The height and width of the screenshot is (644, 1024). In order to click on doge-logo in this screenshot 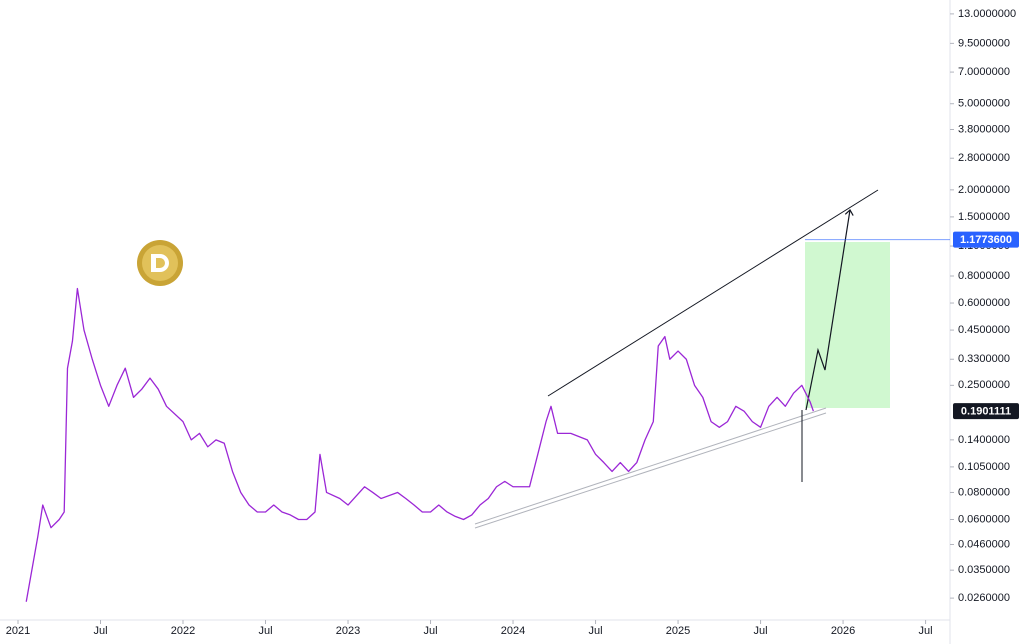, I will do `click(160, 263)`.